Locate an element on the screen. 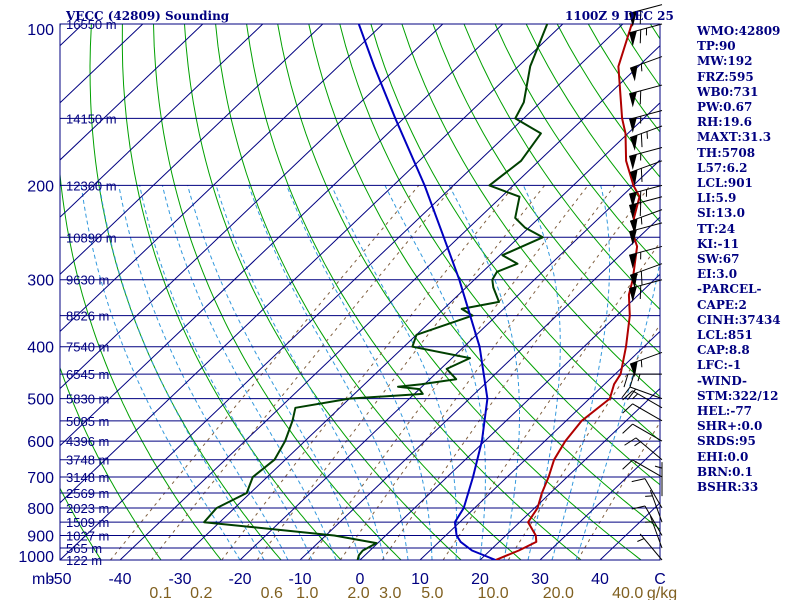 This screenshot has height=600, width=800. temperature-tick-label: -10 is located at coordinates (299, 579).